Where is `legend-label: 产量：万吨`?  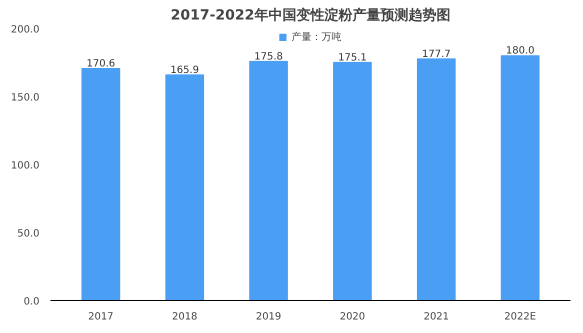 legend-label: 产量：万吨 is located at coordinates (317, 37).